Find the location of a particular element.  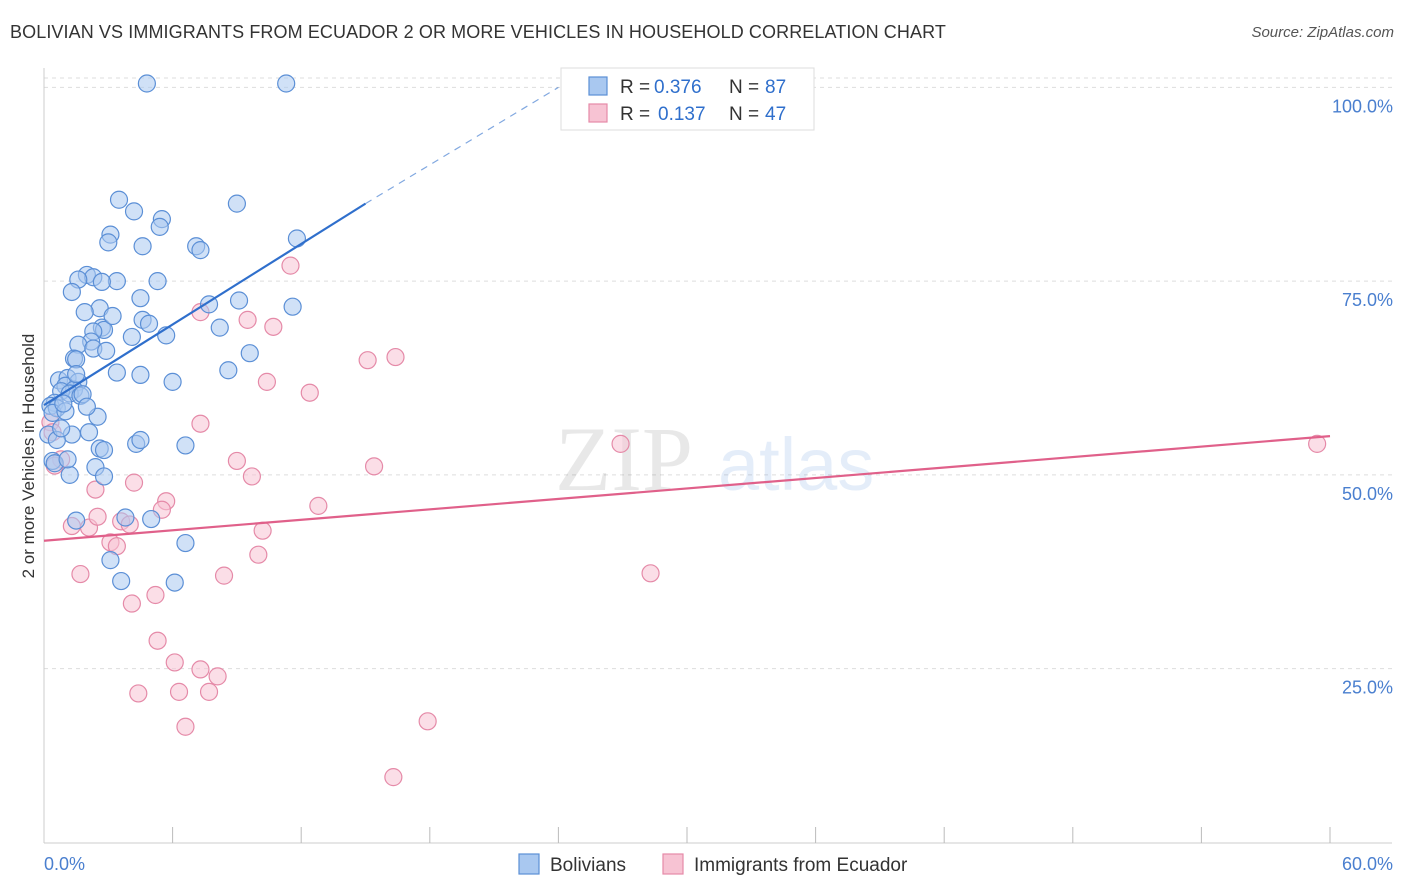

x-tick-label-max: 60.0% is located at coordinates (1367, 864).